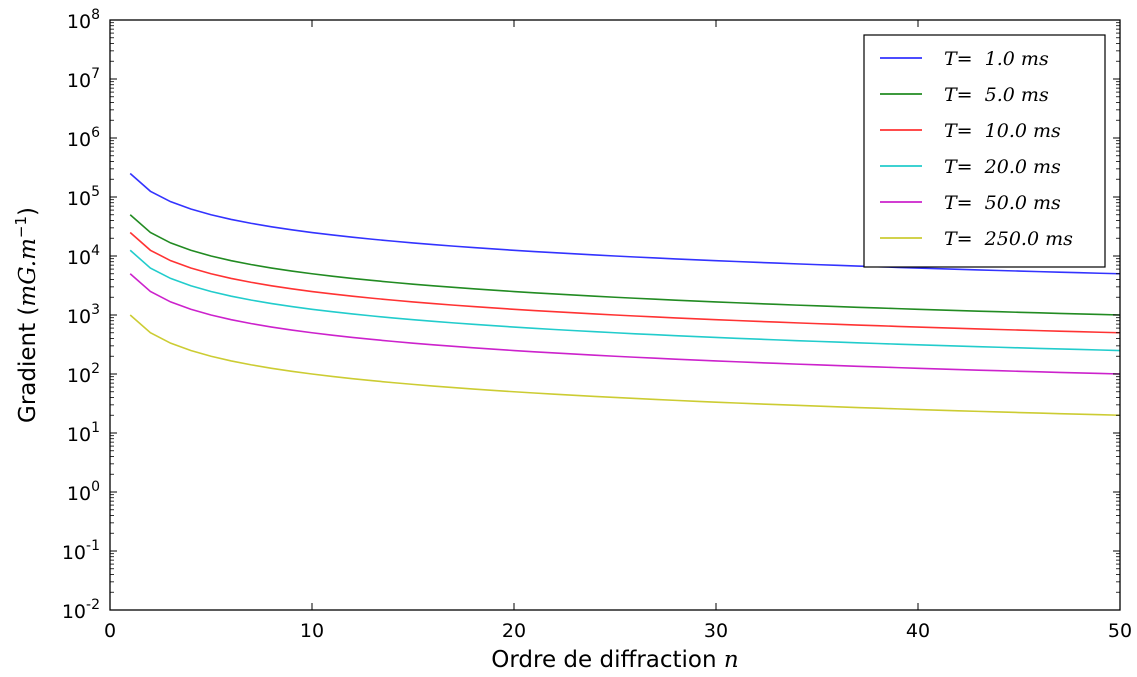 The width and height of the screenshot is (1137, 677). I want to click on y-tick-label-7: 10⁵, so click(83, 197).